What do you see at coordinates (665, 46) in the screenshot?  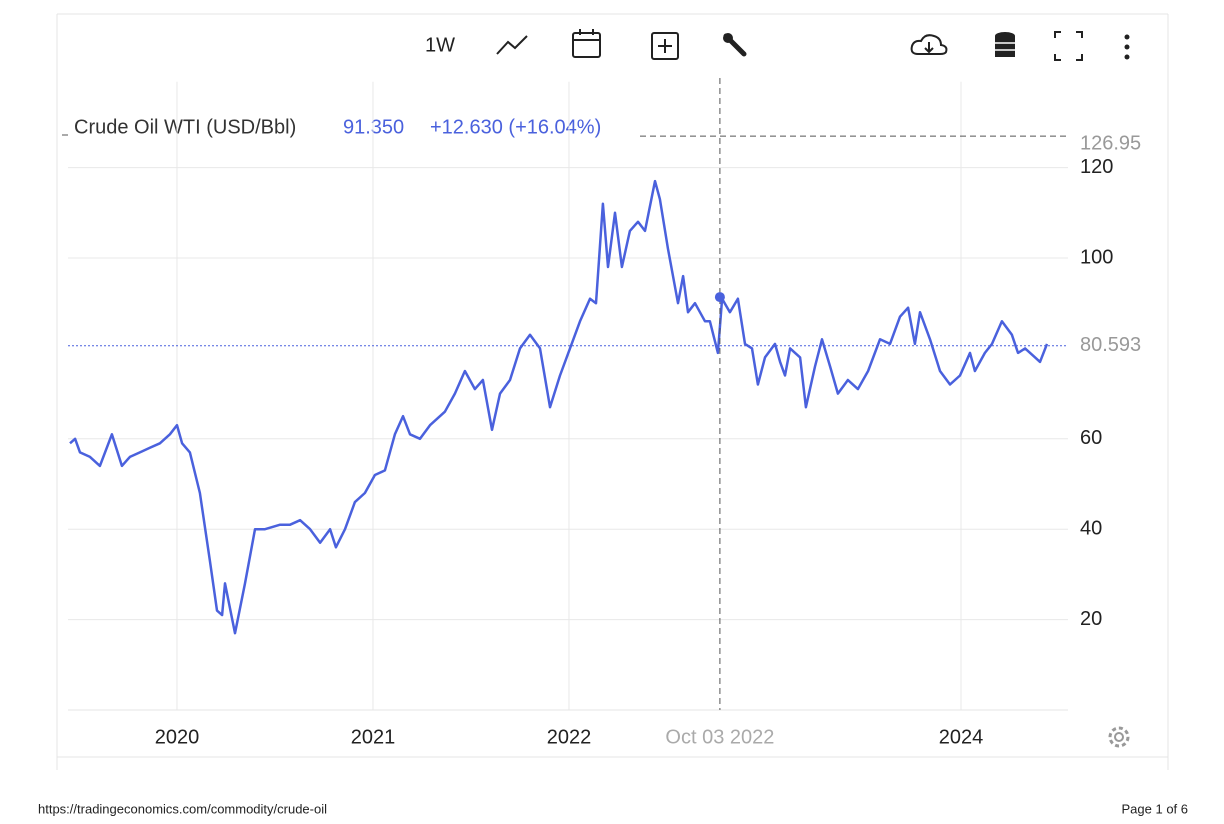 I see `add-button` at bounding box center [665, 46].